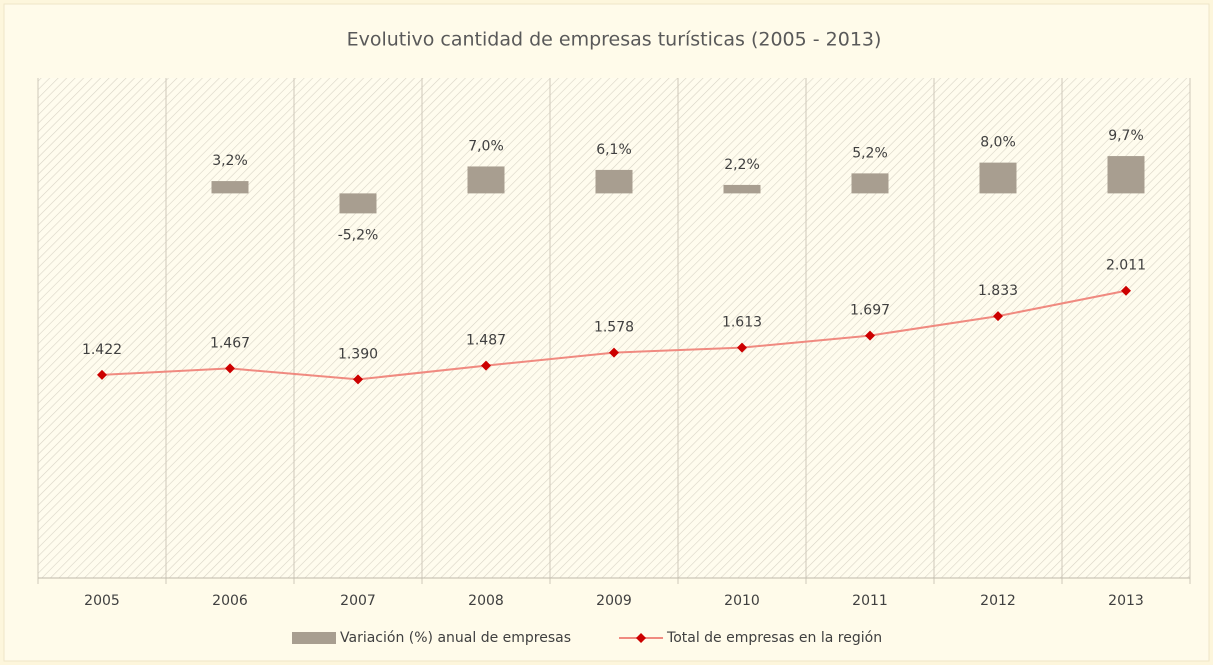 This screenshot has width=1213, height=665. Describe the element at coordinates (614, 601) in the screenshot. I see `x-tick-label: 2009` at that location.